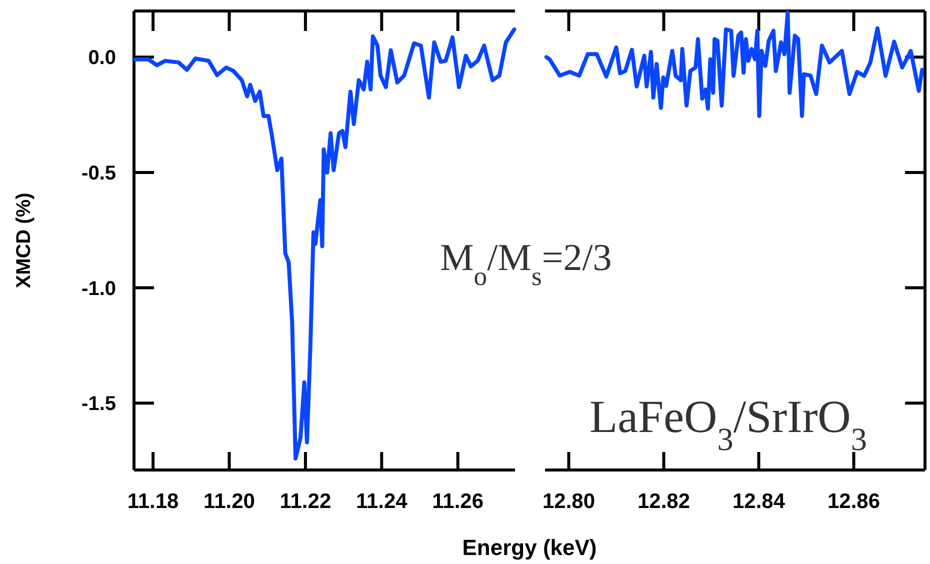  What do you see at coordinates (759, 501) in the screenshot?
I see `x-tick-label: 12.84` at bounding box center [759, 501].